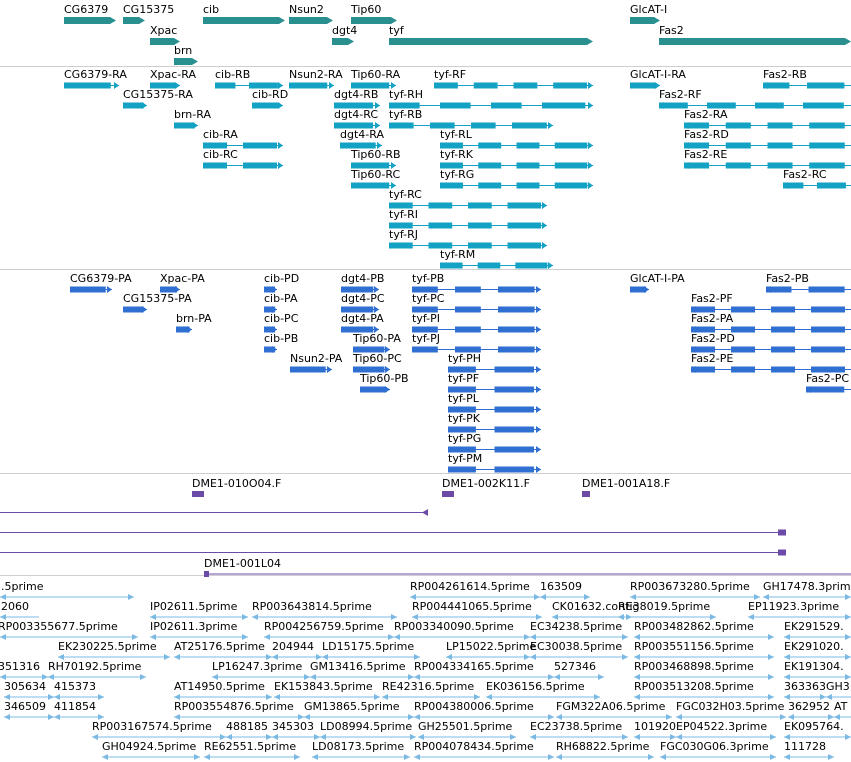 This screenshot has height=762, width=851. Describe the element at coordinates (561, 586) in the screenshot. I see `ests-label-e3: 163509` at that location.